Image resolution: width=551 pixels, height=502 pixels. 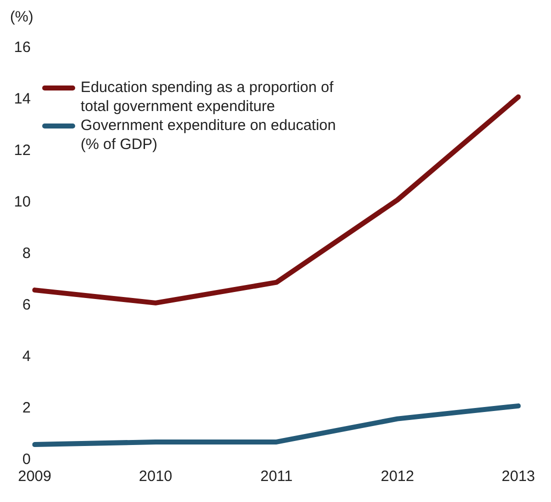 I want to click on y-tick-label: 8, so click(x=26, y=253).